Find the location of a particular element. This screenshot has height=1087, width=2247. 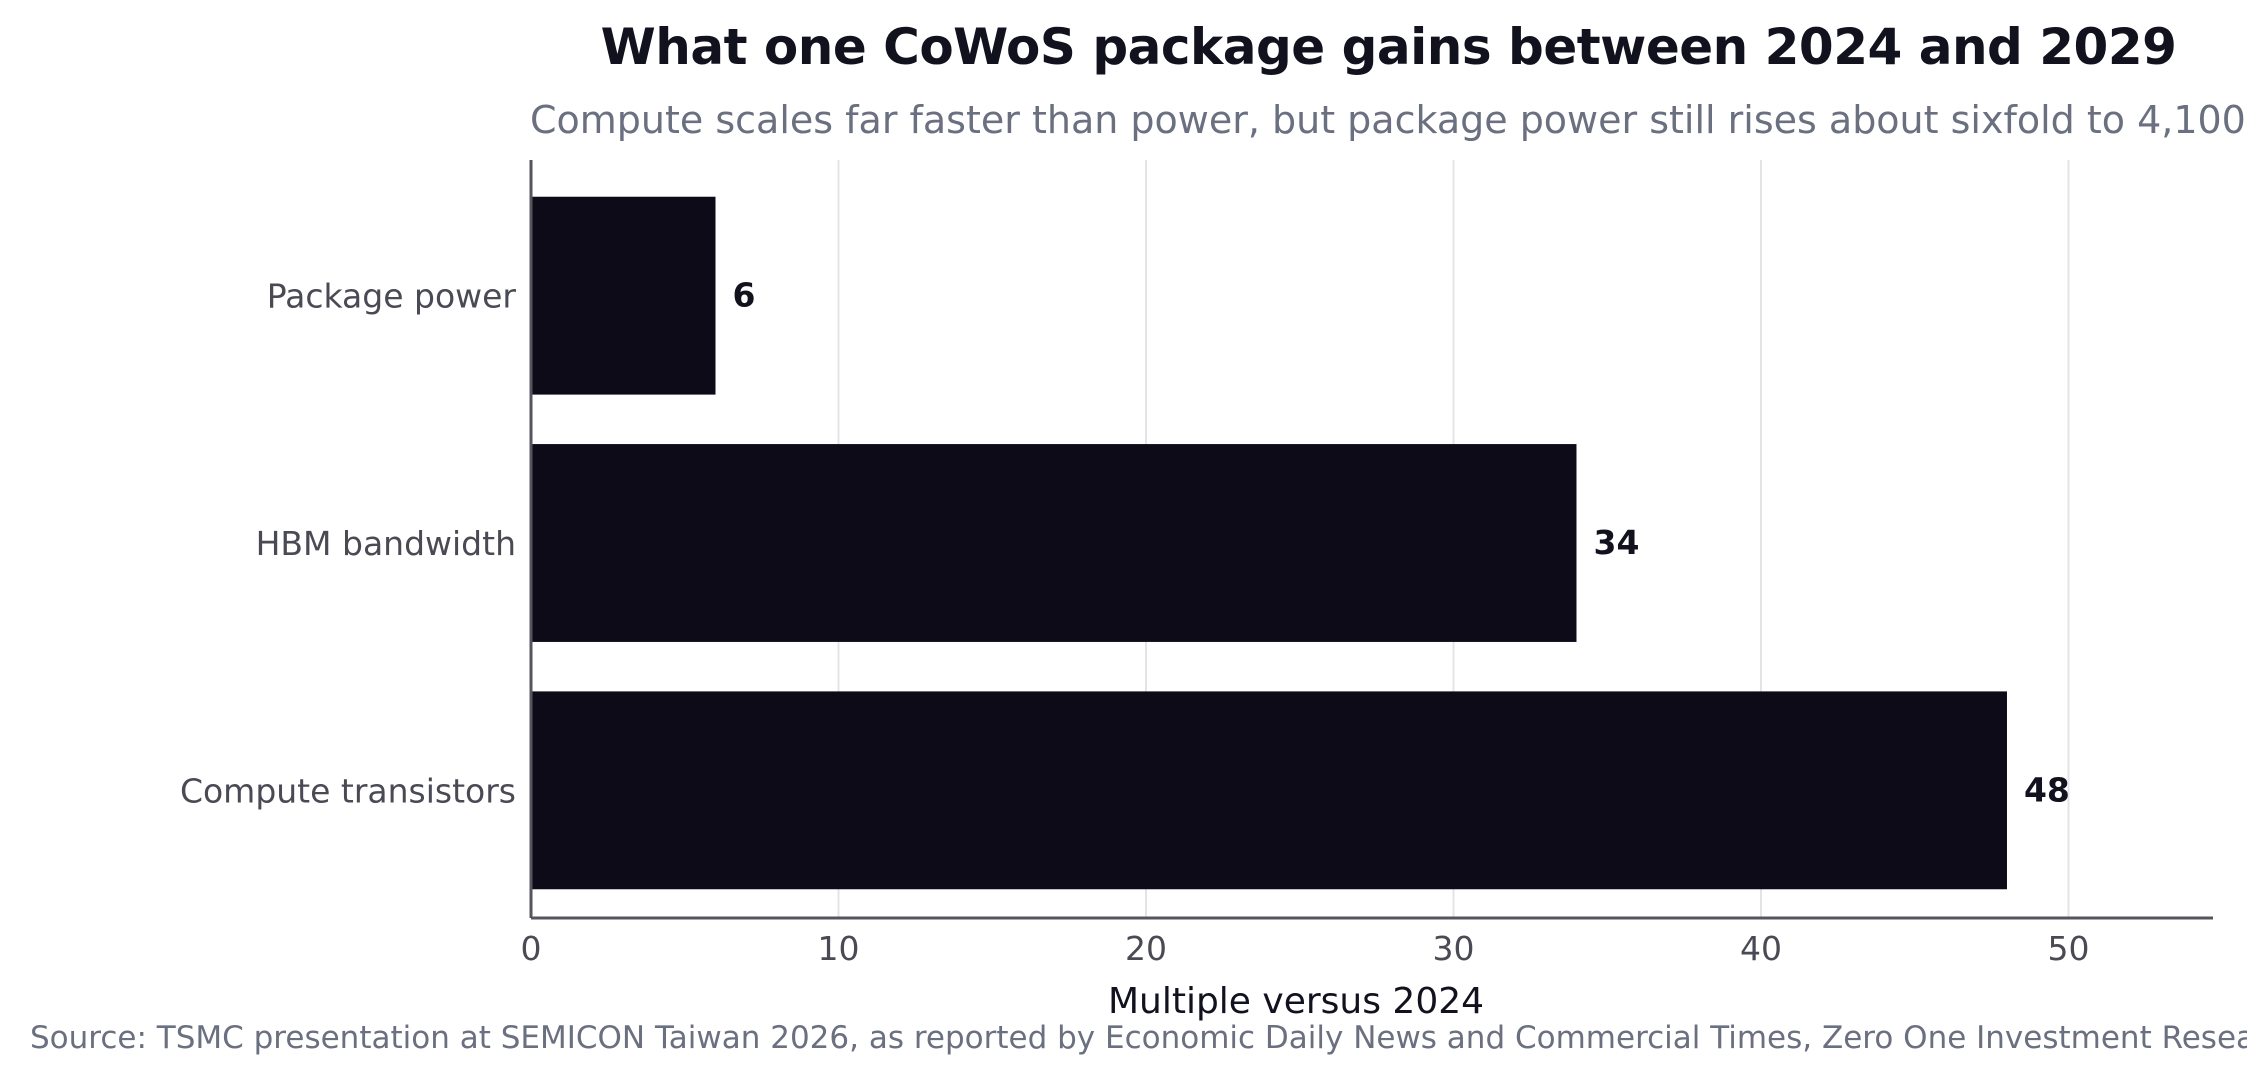

value-label-package-power: 6 is located at coordinates (743, 295).